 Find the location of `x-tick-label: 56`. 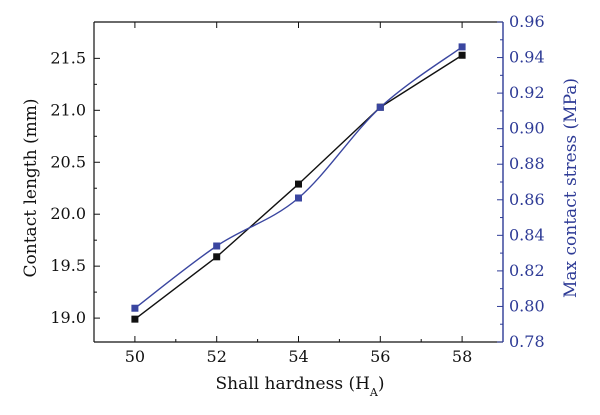

x-tick-label: 56 is located at coordinates (380, 356).